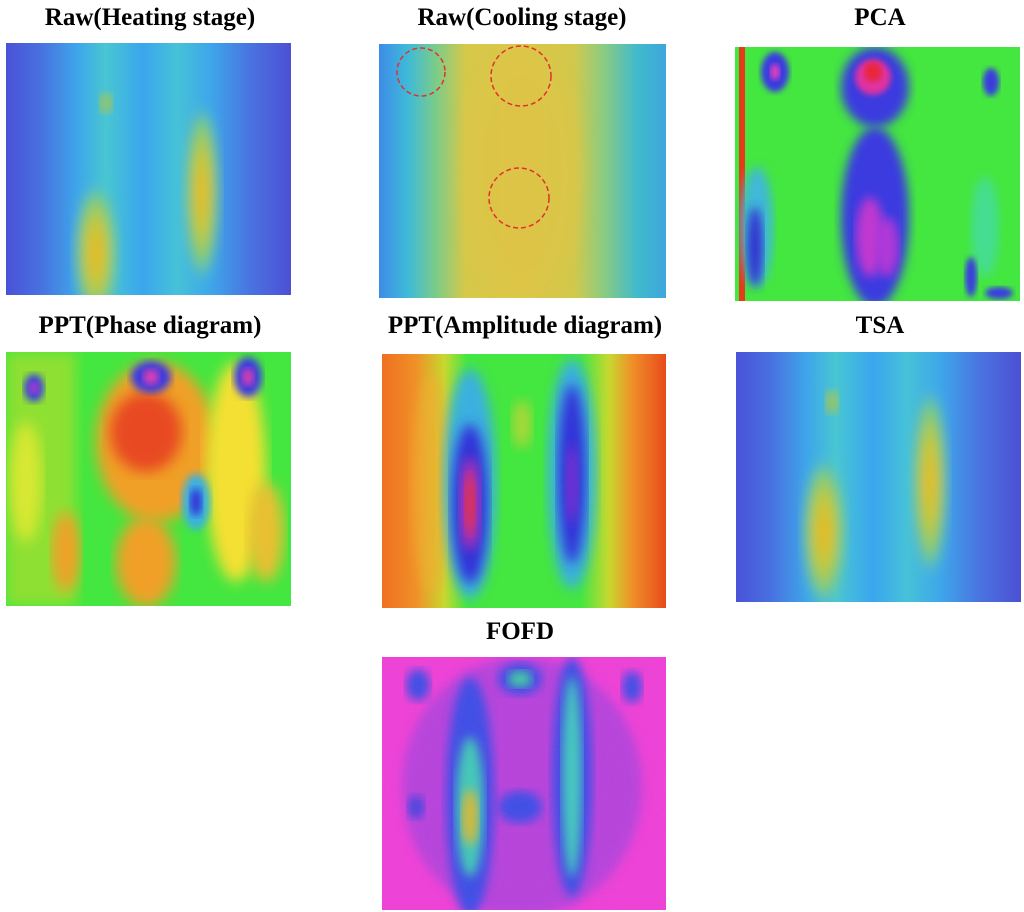 The height and width of the screenshot is (912, 1024). I want to click on raw-cooling-thermal-image, so click(522, 171).